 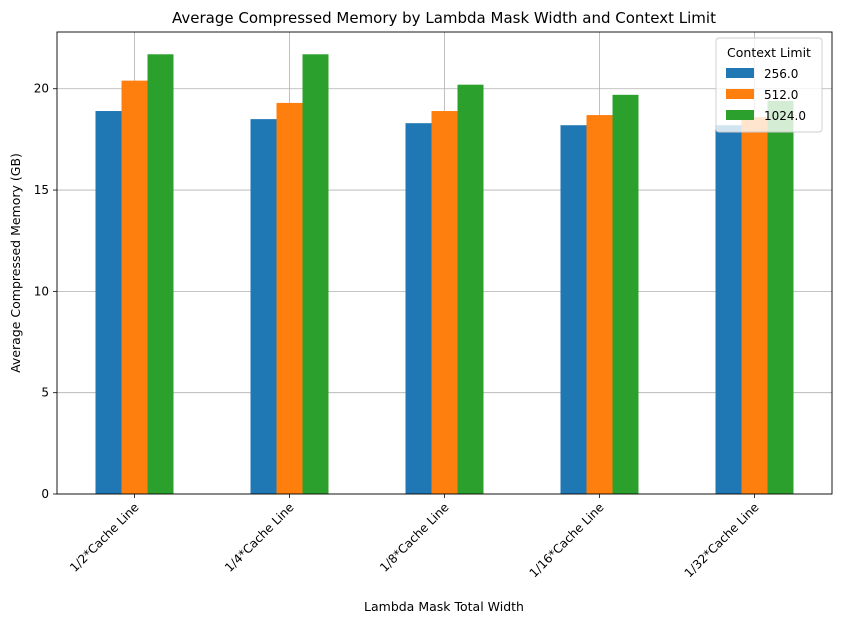 I want to click on legend: Context Limit 256.0 512.0 1024.0, so click(x=769, y=85).